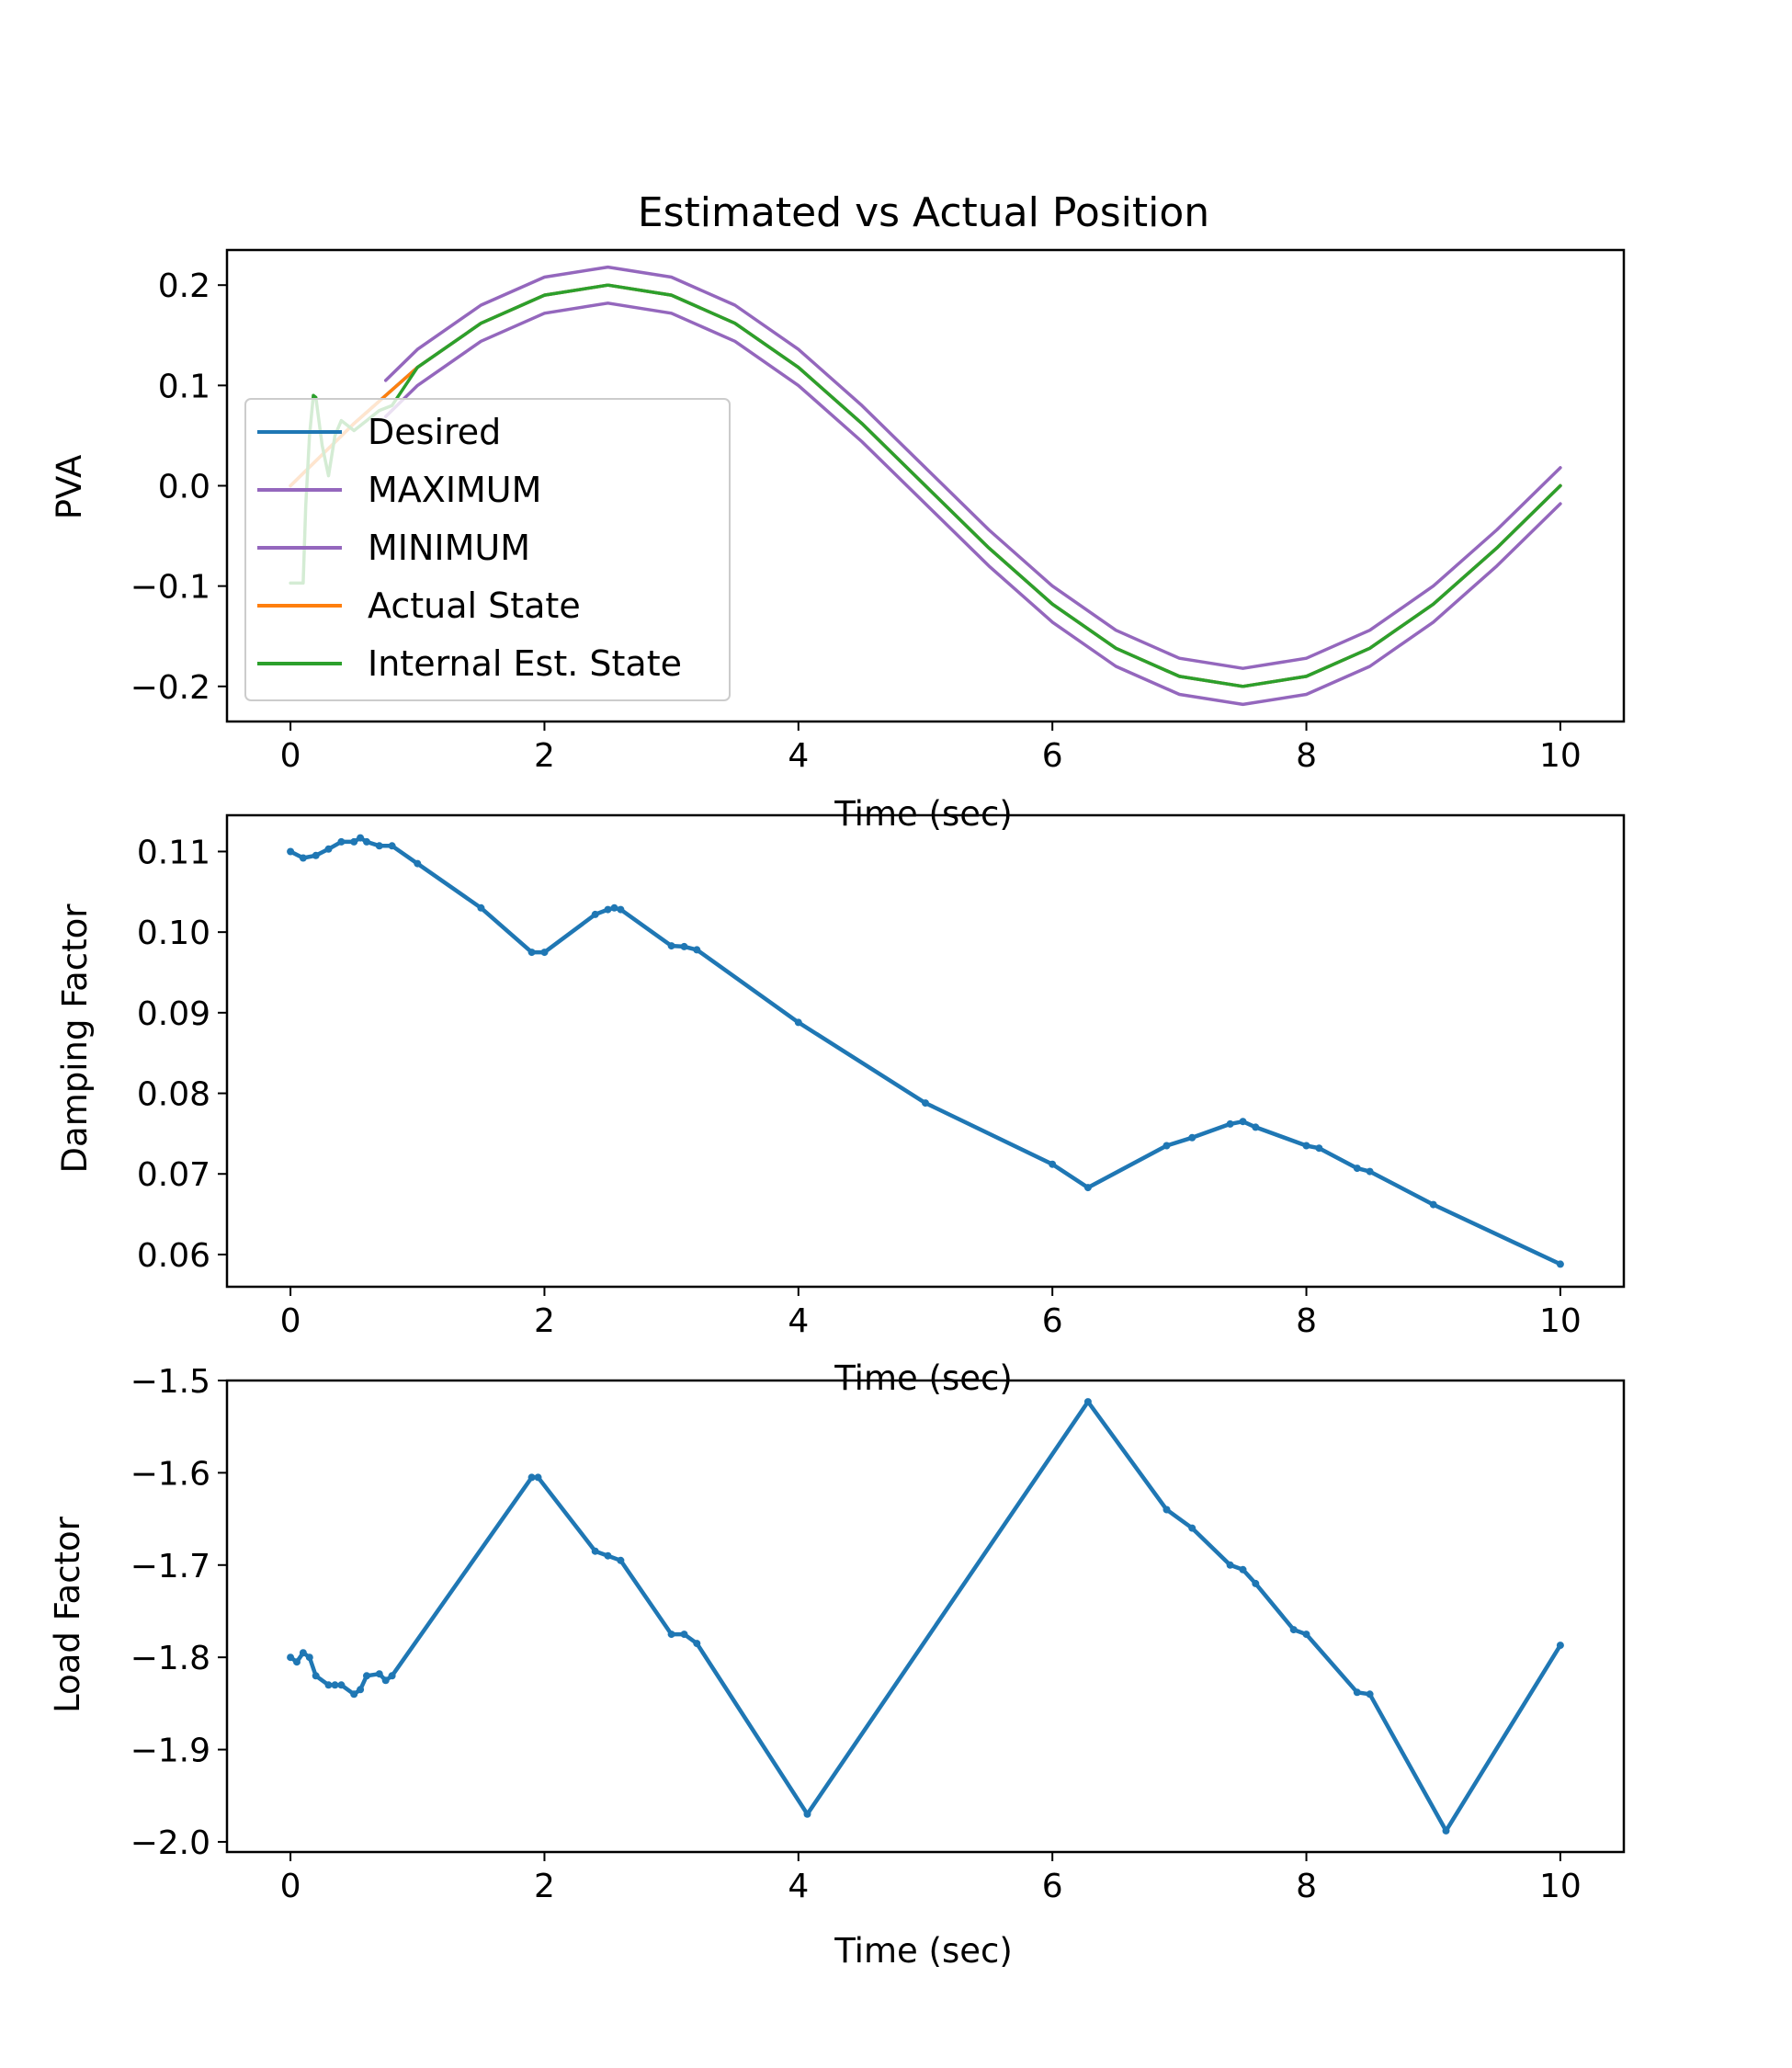 This screenshot has height=2068, width=1792. What do you see at coordinates (170, 1751) in the screenshot?
I see `y-tick-label: −1.9` at bounding box center [170, 1751].